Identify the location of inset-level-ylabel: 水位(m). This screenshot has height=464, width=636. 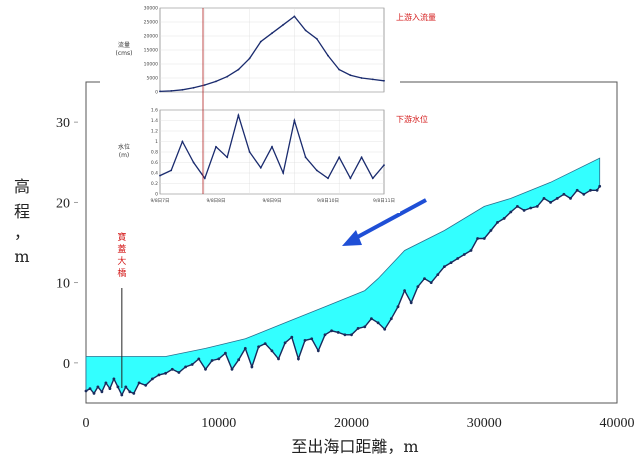
(124, 151).